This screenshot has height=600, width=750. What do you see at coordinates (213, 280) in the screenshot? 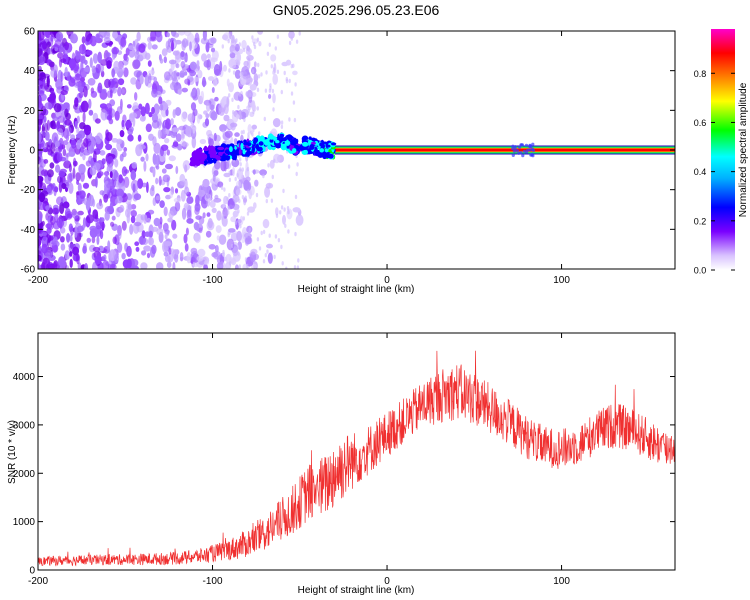
I see `spectrogram-x-tick-label: -100` at bounding box center [213, 280].